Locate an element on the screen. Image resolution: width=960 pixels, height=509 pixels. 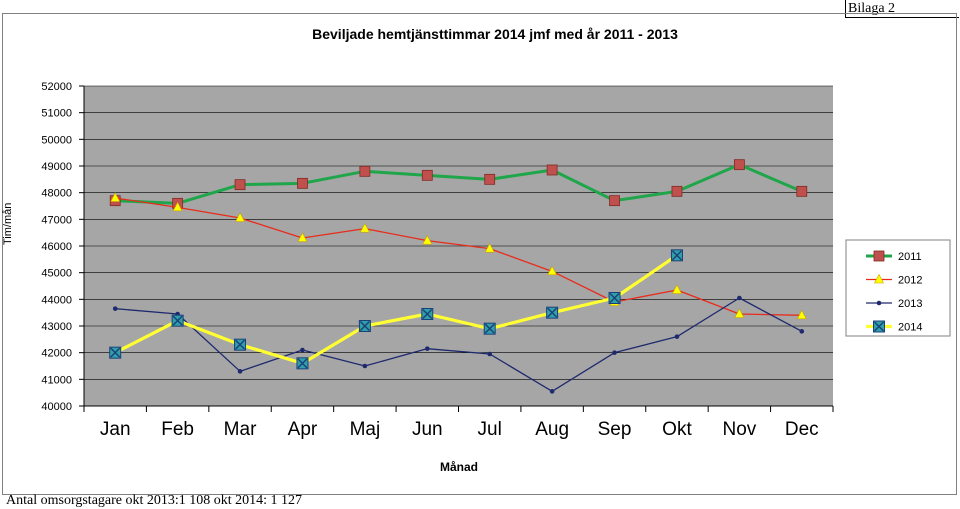
x-tick-label: Maj is located at coordinates (365, 429).